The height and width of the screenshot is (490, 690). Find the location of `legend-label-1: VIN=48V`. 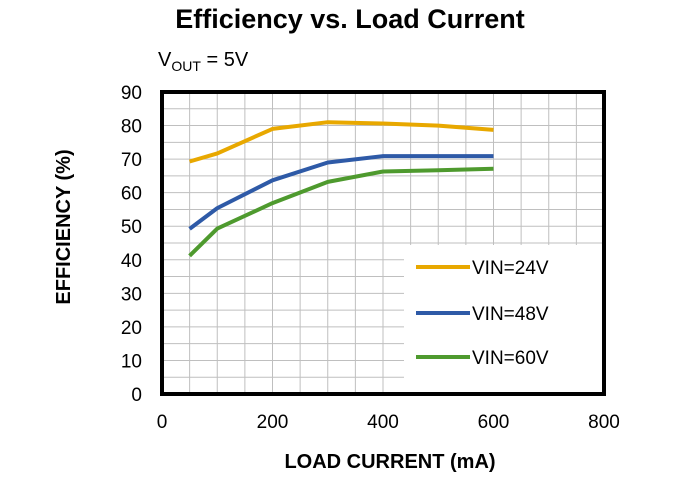

legend-label-1: VIN=48V is located at coordinates (510, 314).